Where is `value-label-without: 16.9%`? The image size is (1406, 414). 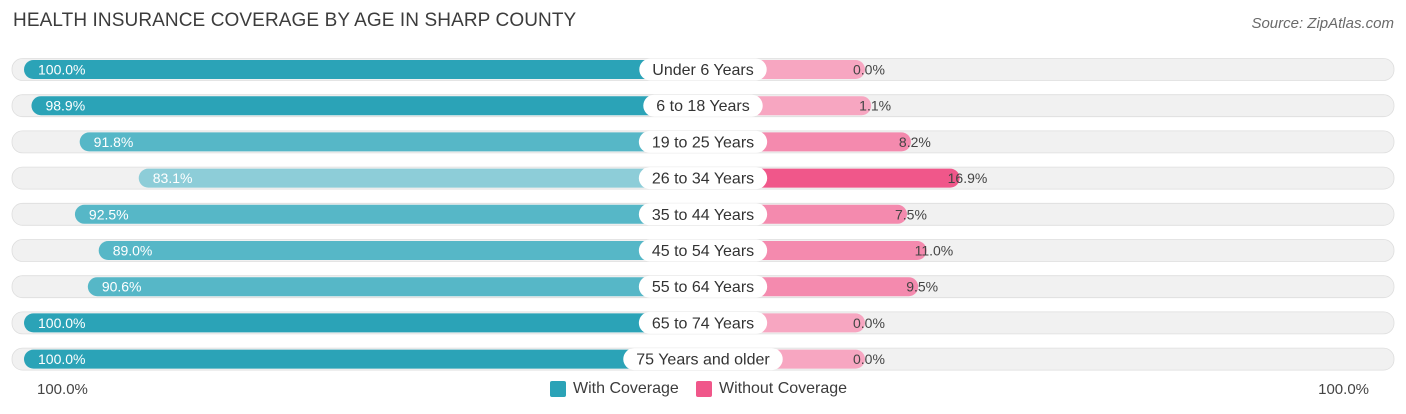 value-label-without: 16.9% is located at coordinates (968, 178).